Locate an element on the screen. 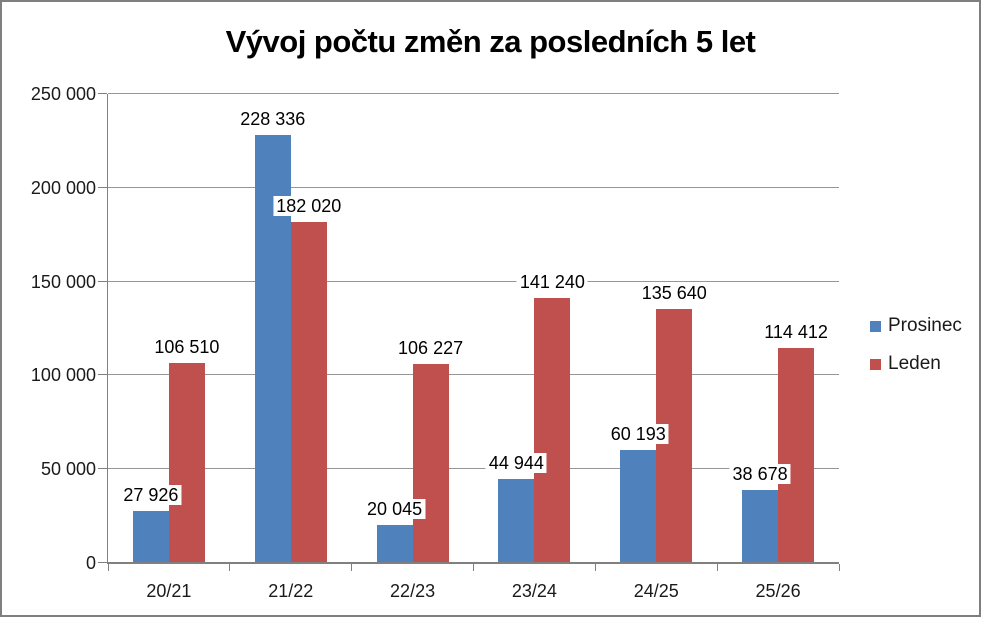  data-label-prosinec-20-21: 27 926 is located at coordinates (151, 494).